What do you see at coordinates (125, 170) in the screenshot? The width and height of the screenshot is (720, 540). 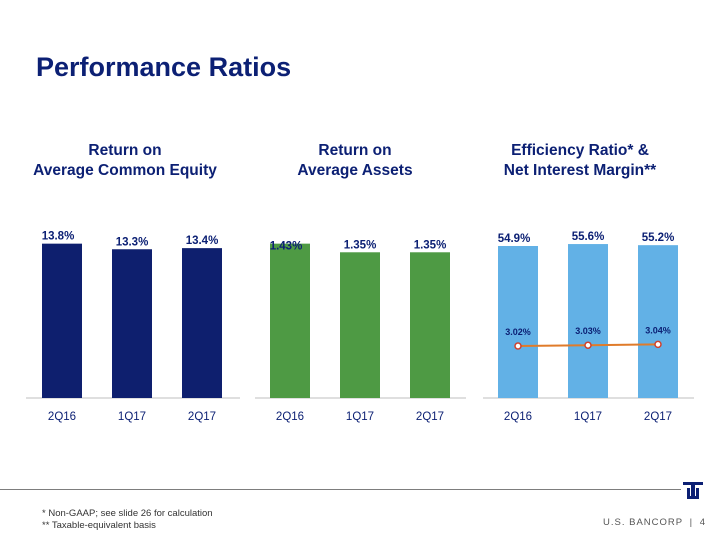 I see `chart-title-line: Average Common Equity` at bounding box center [125, 170].